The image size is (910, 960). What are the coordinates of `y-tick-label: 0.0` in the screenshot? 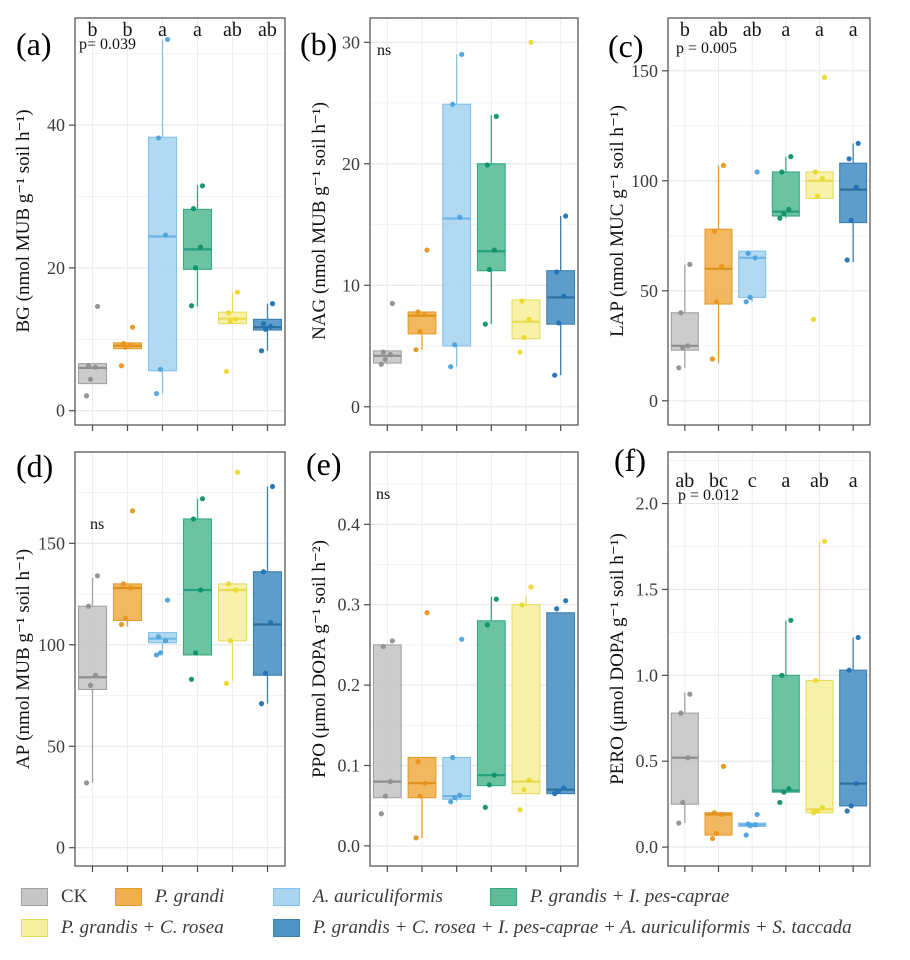 It's located at (647, 847).